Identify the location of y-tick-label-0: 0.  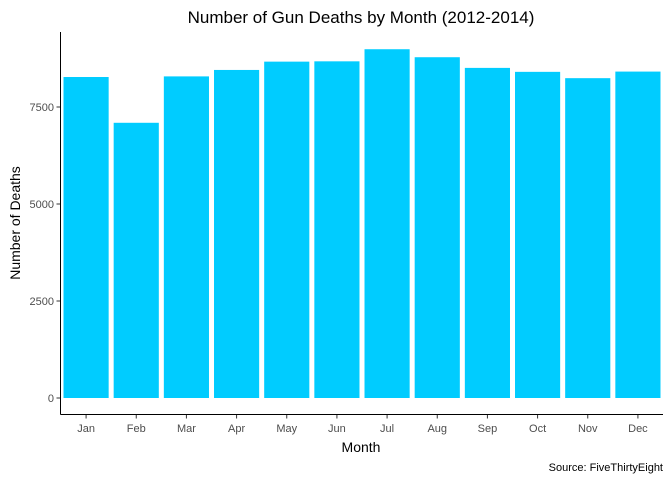
(51, 399).